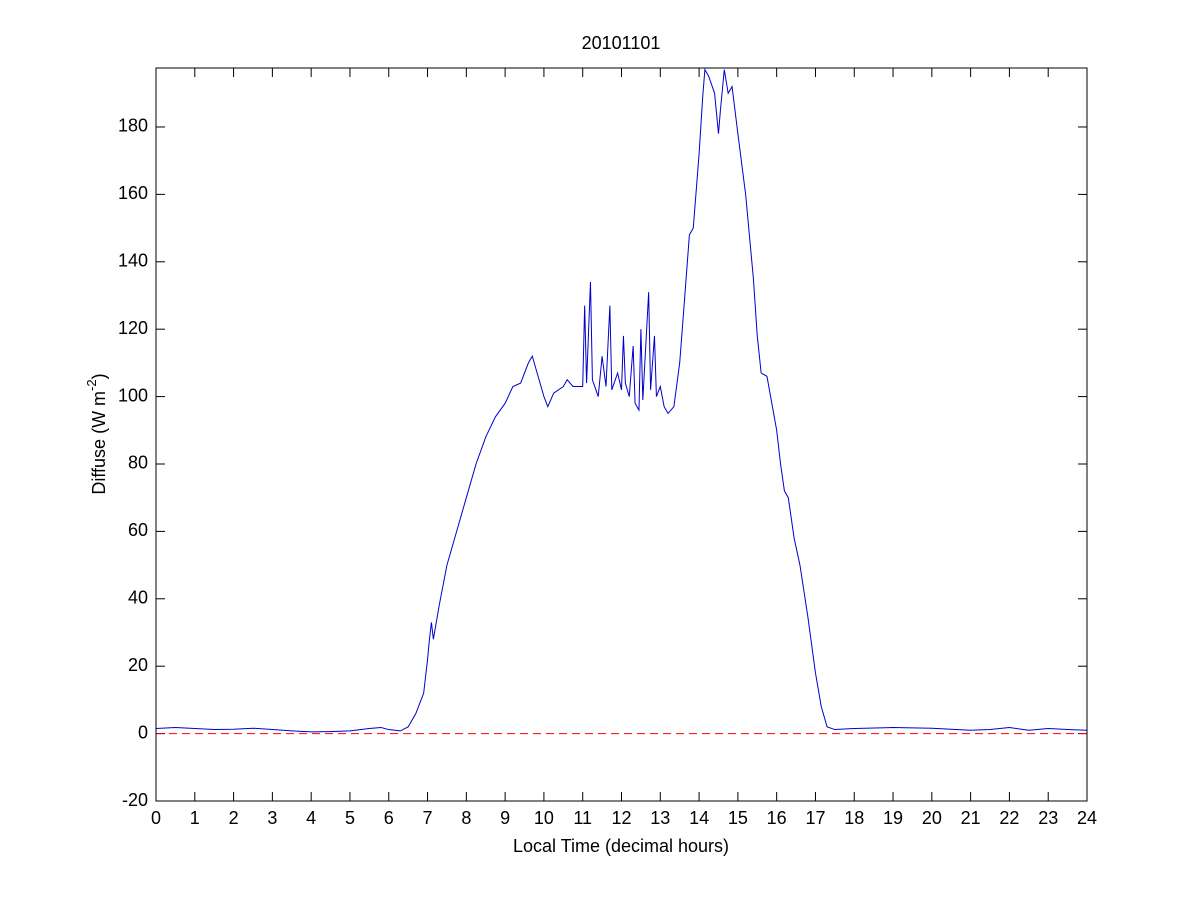  What do you see at coordinates (272, 818) in the screenshot?
I see `x-tick-label: 3` at bounding box center [272, 818].